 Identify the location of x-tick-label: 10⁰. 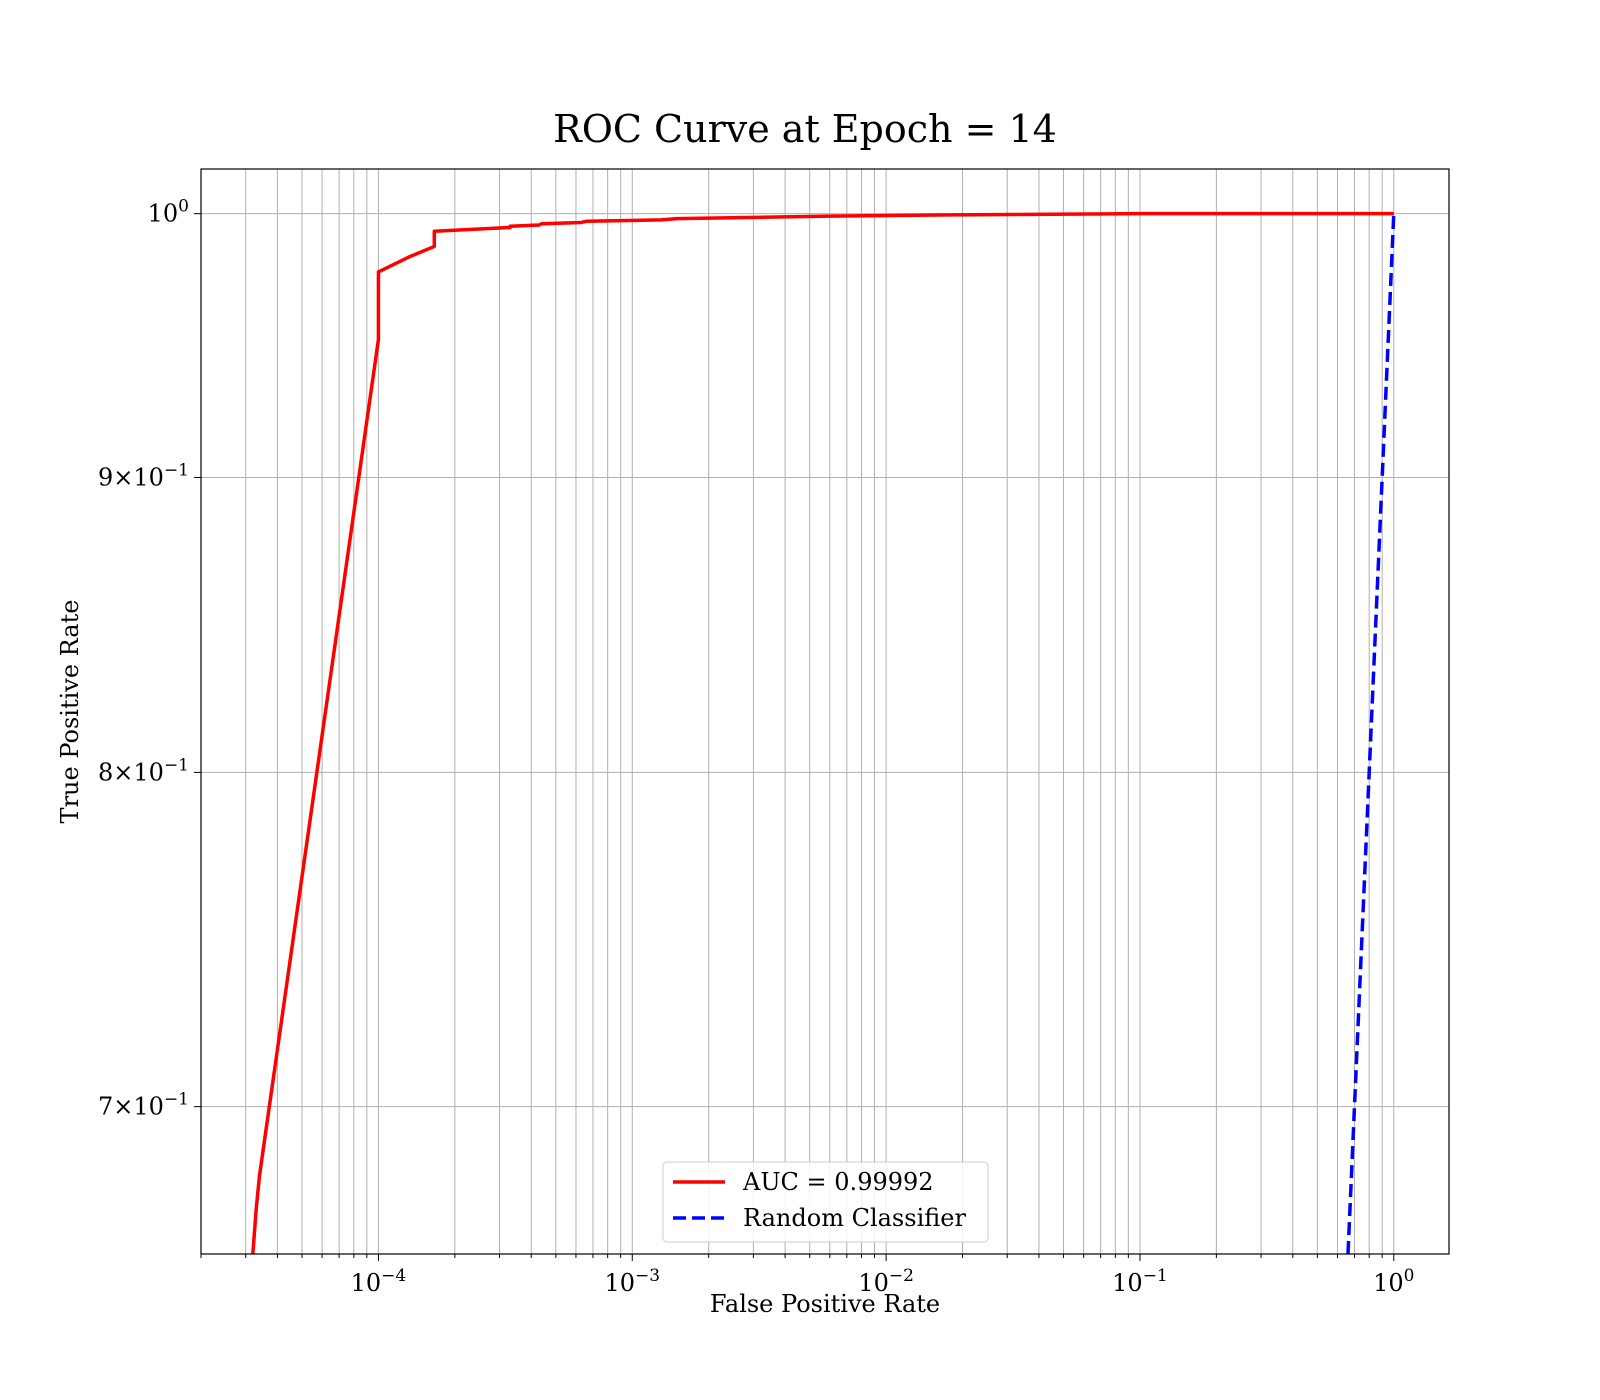
(1393, 1281).